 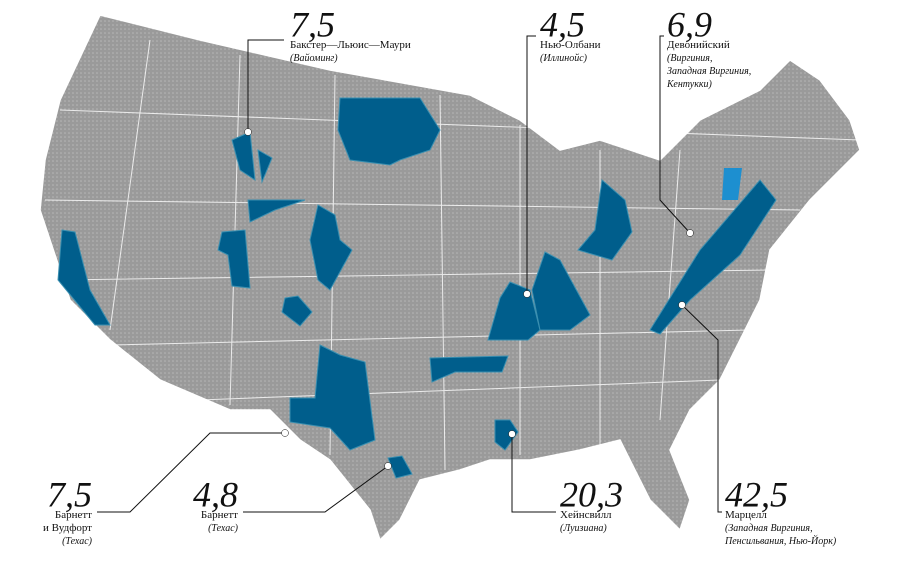 I want to click on annotation-value: 4,8, so click(x=215, y=494).